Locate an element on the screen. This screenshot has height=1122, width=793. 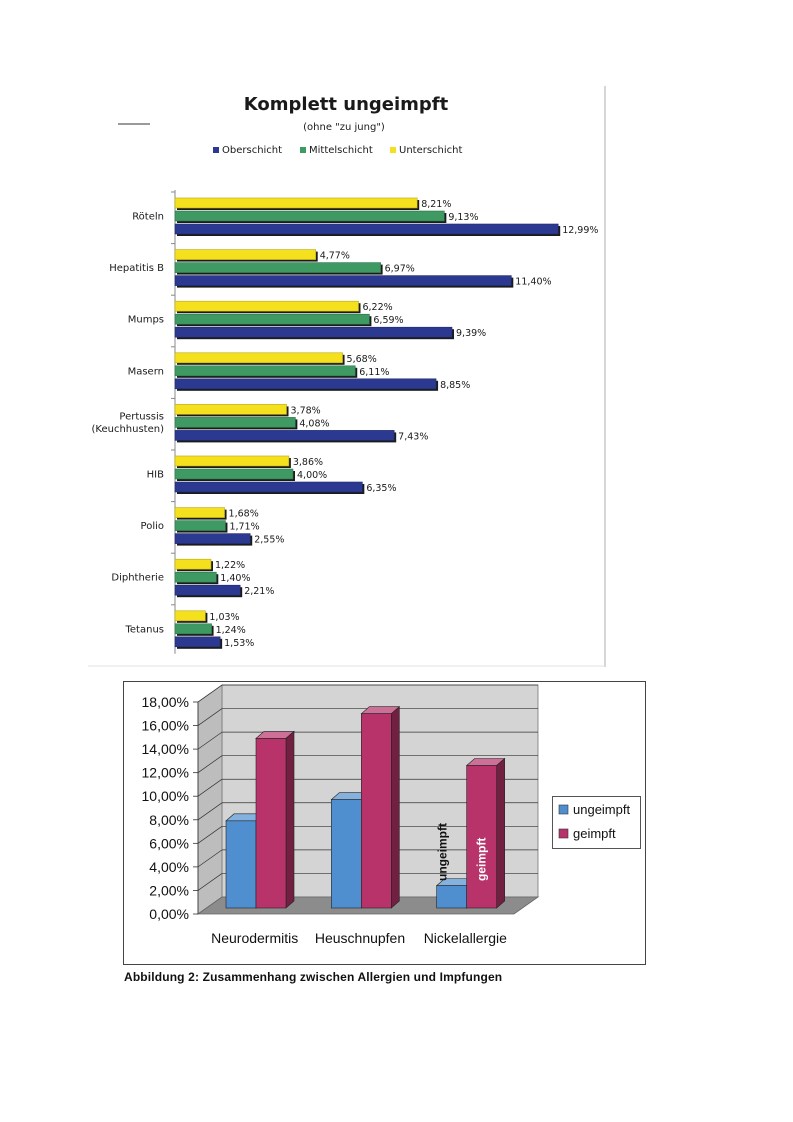
bar-oberschicht-hib is located at coordinates (268, 487).